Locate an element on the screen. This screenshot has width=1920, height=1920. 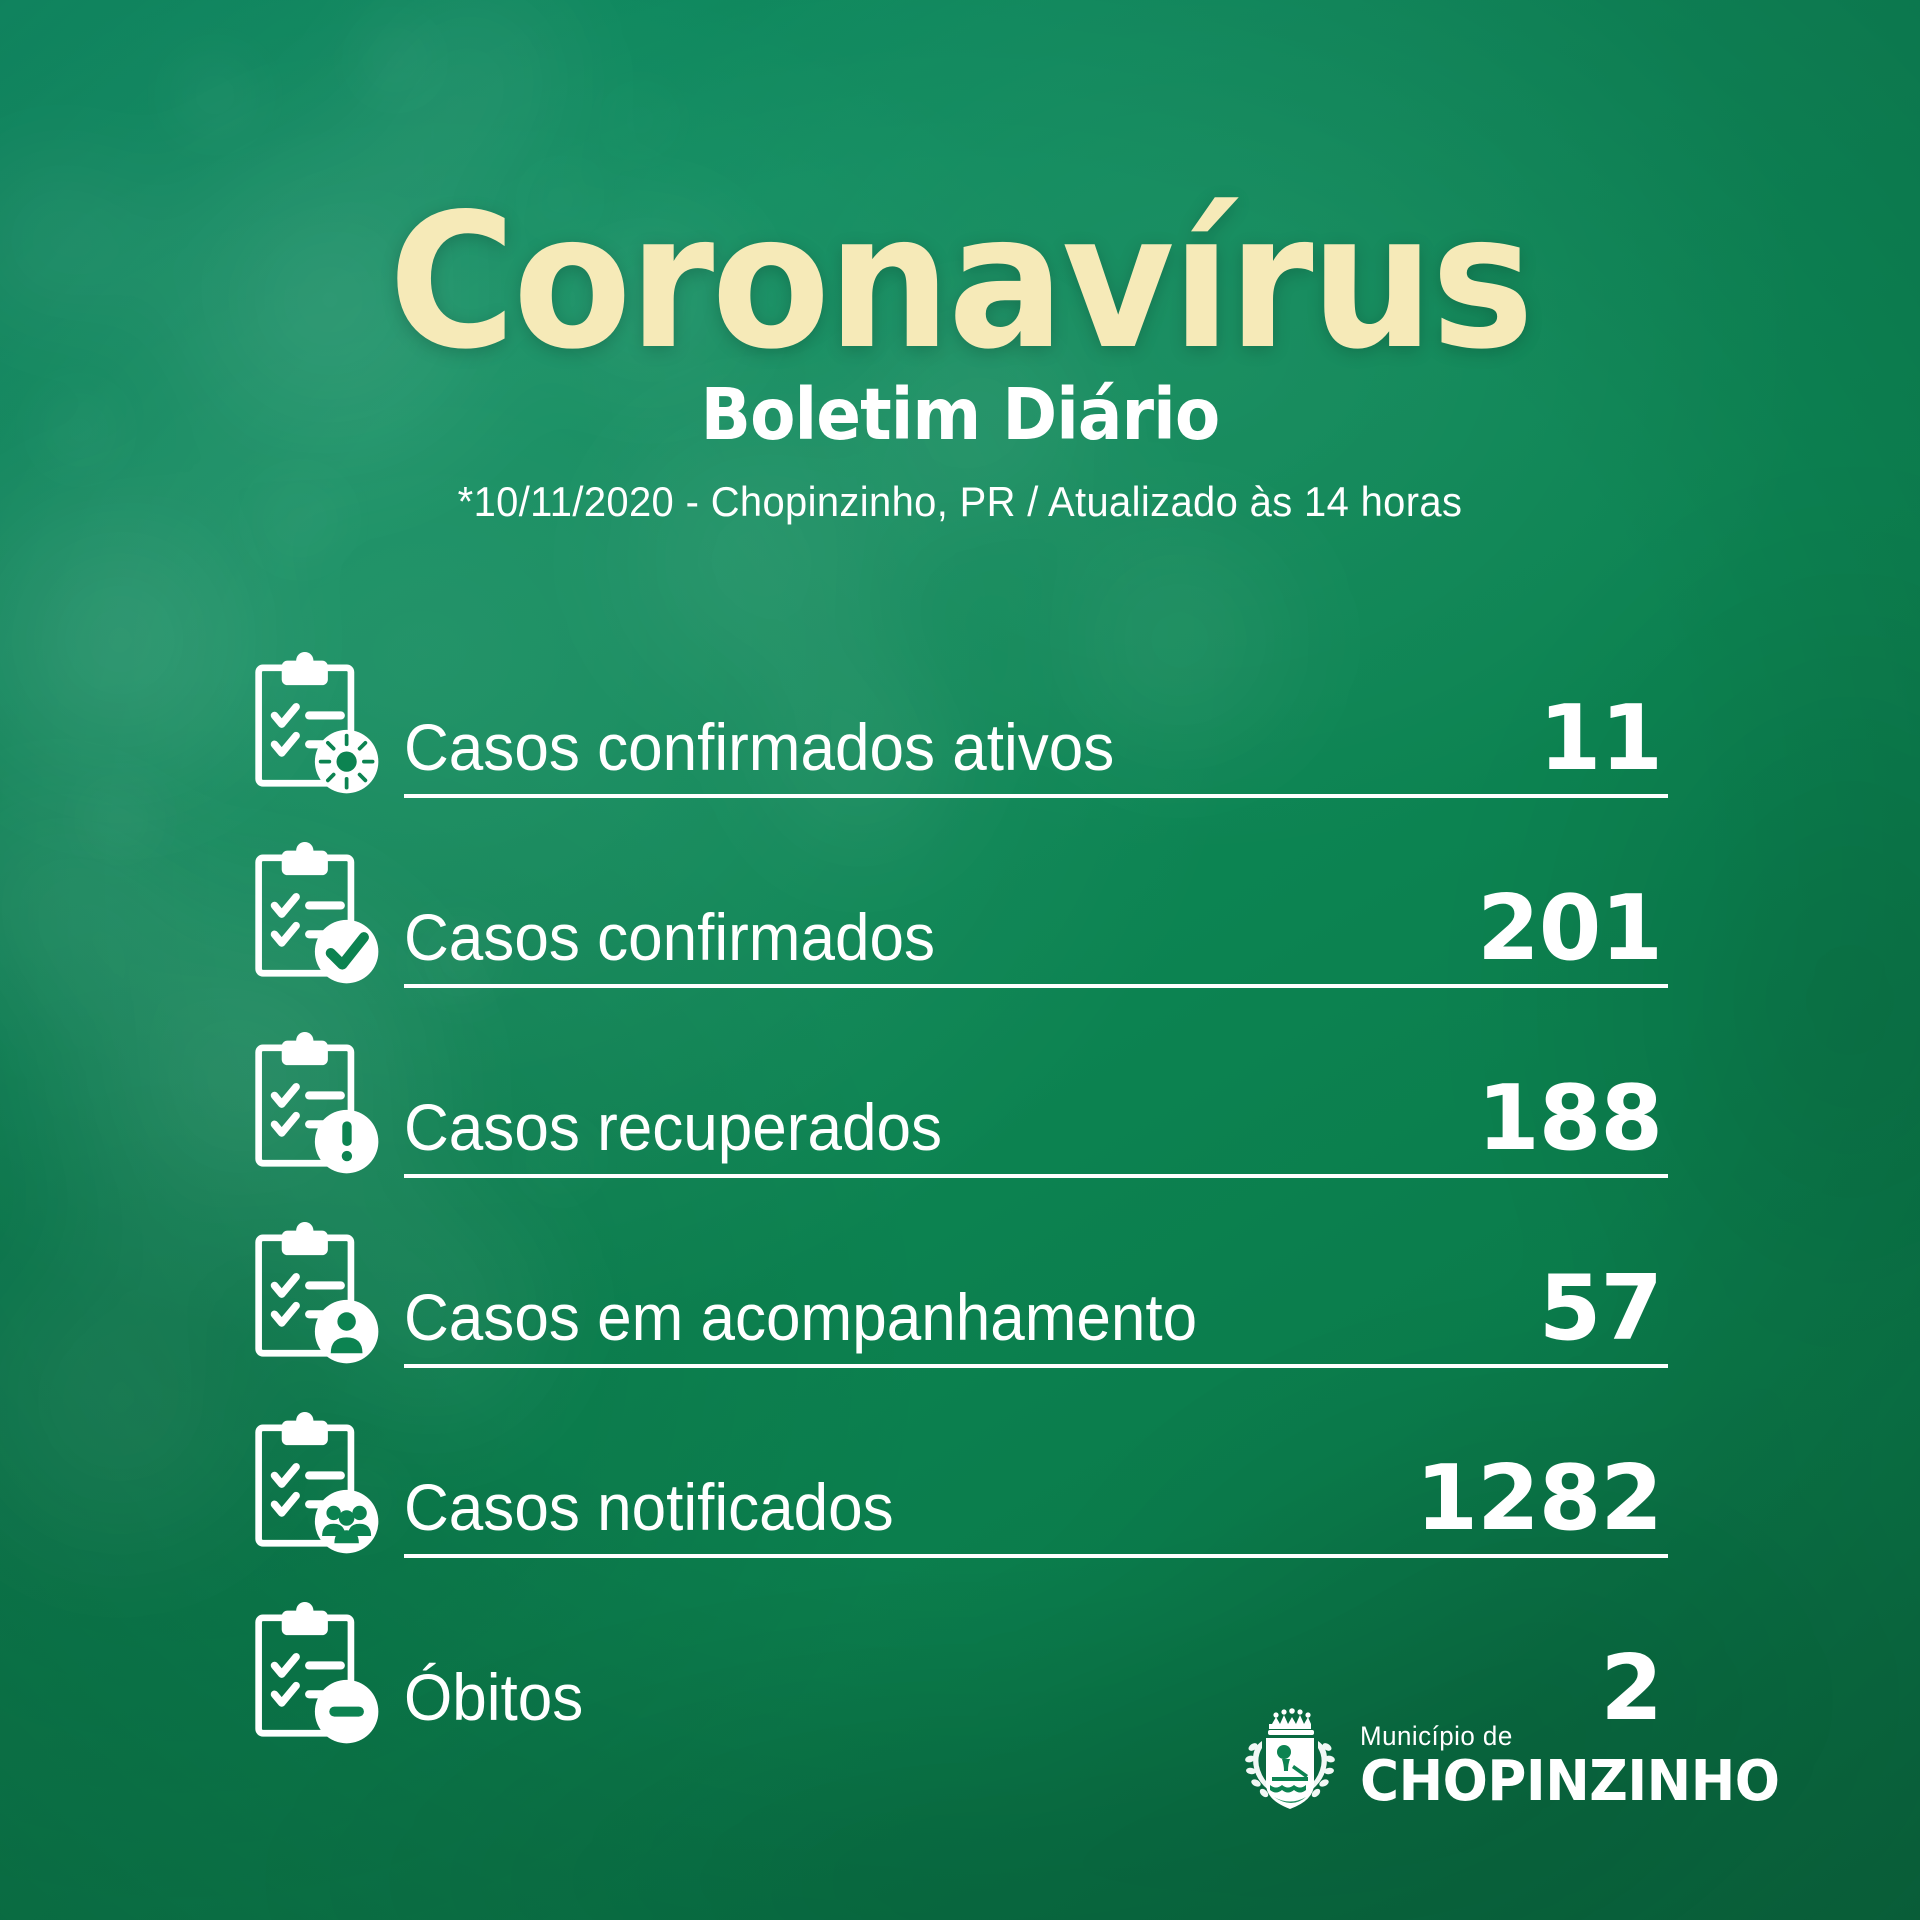
stat-row-body: Casos em acompanhamento 57 is located at coordinates (1036, 1293).